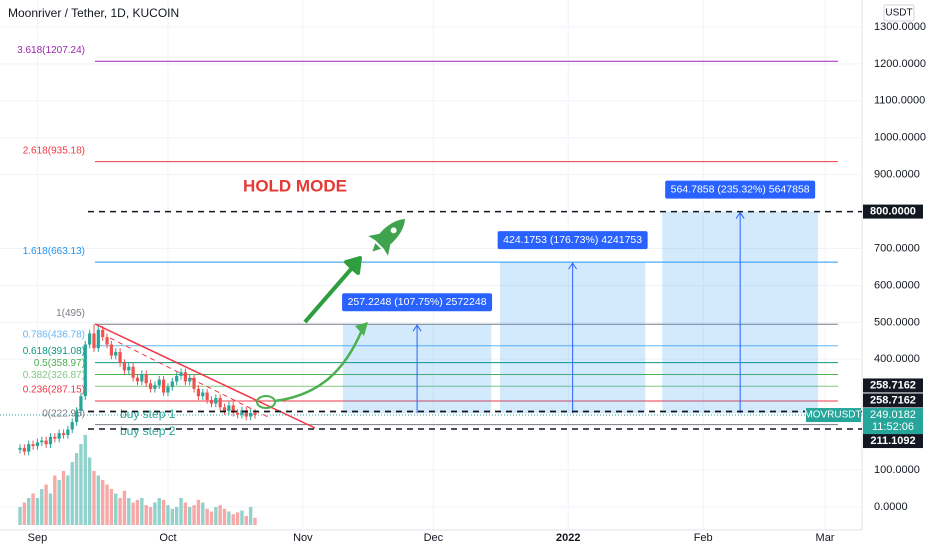 The width and height of the screenshot is (932, 550). I want to click on x-tick-label: Feb, so click(703, 538).